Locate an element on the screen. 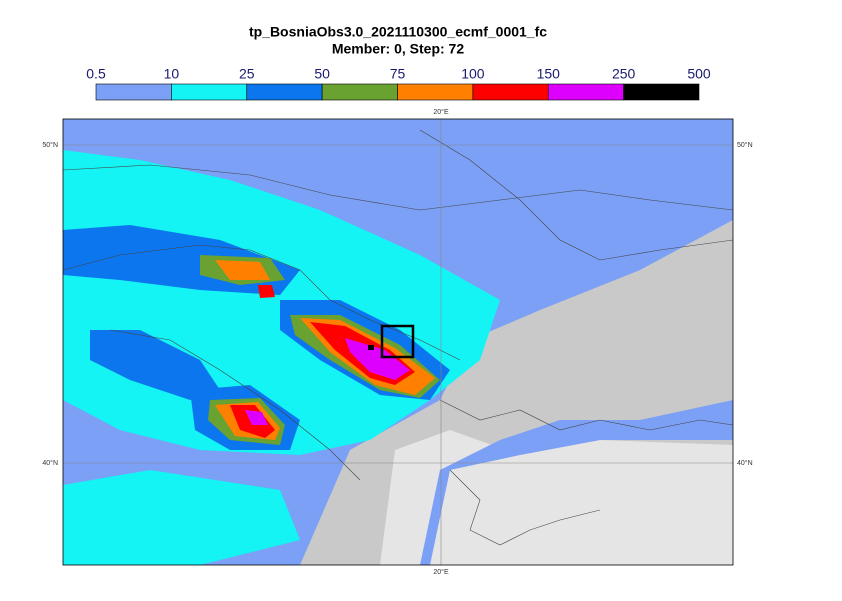  colorbar-label: 50 is located at coordinates (322, 74).